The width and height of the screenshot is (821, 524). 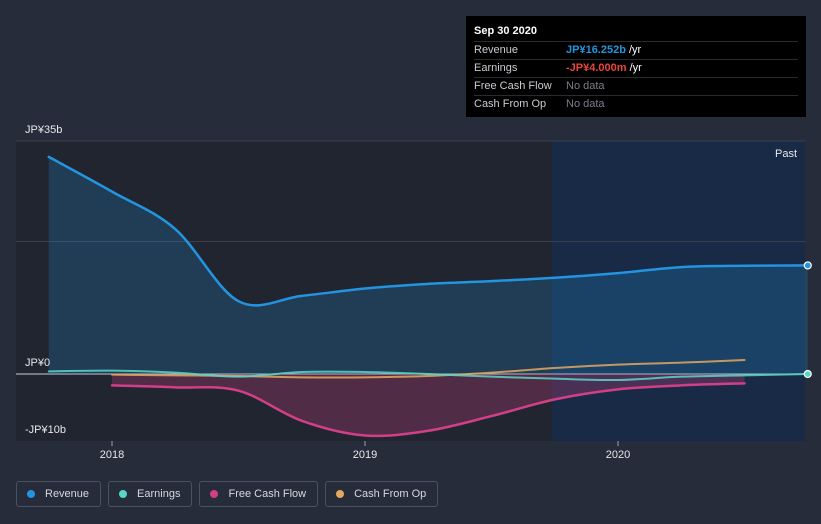 What do you see at coordinates (45, 430) in the screenshot?
I see `y-tick-bottom: -JP¥10b` at bounding box center [45, 430].